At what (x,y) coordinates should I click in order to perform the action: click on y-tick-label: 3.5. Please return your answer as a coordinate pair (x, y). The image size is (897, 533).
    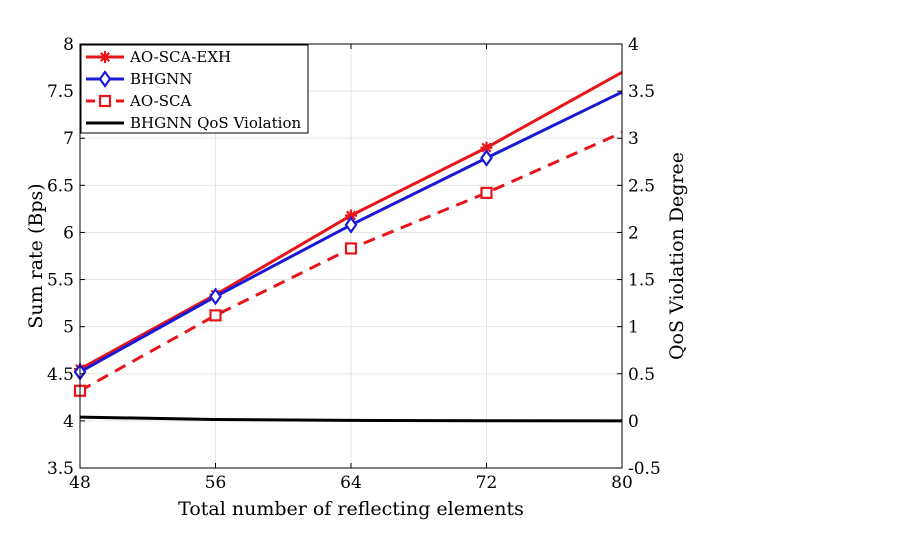
    Looking at the image, I should click on (60, 469).